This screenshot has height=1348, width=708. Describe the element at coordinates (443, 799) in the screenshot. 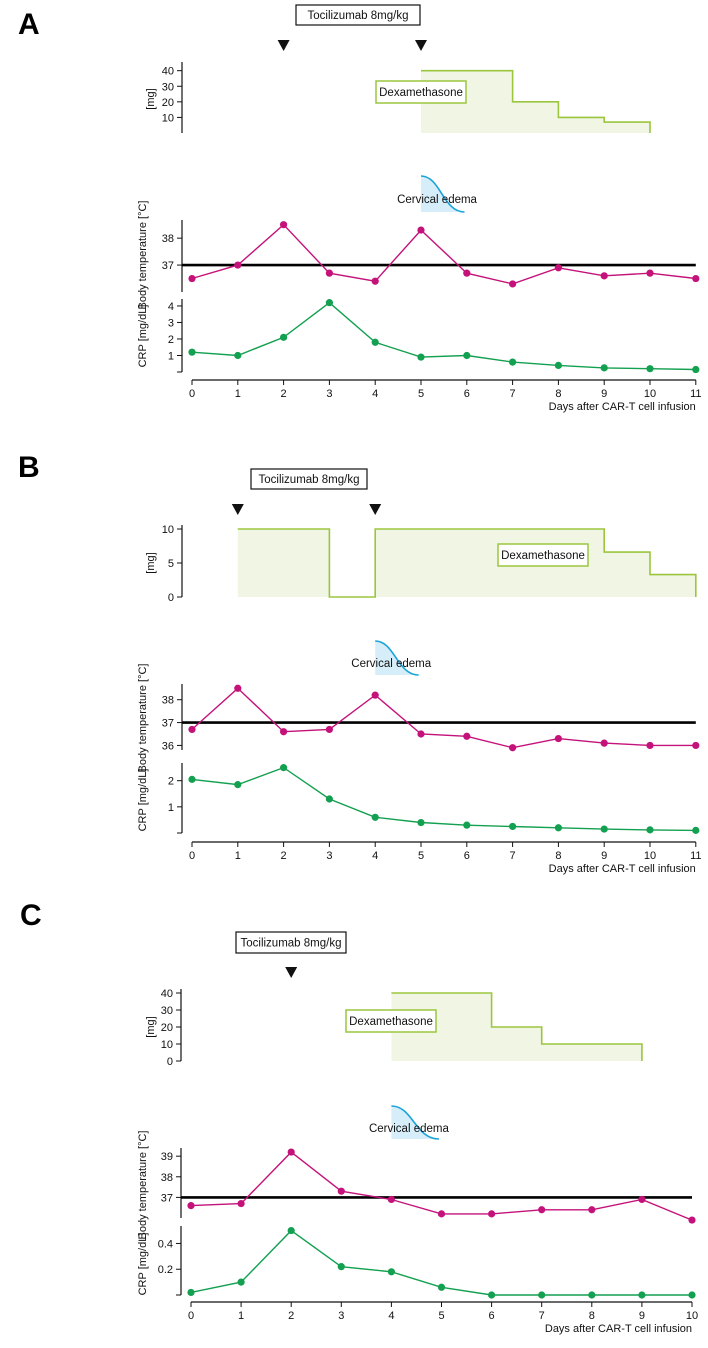

I see `crp-series-line` at that location.